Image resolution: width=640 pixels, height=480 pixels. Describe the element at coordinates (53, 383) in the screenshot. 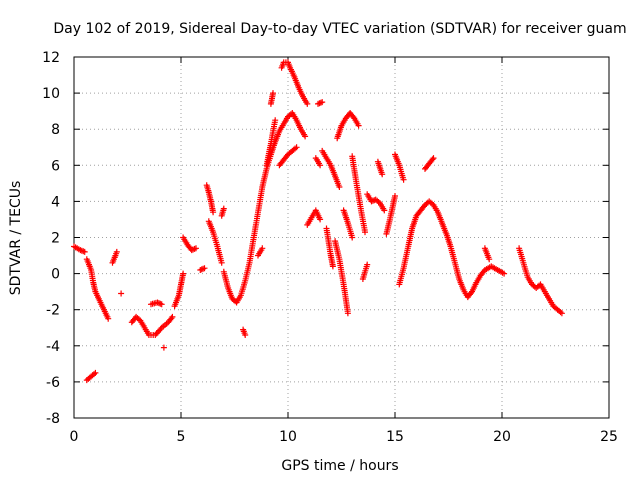

I see `y-tick-label: -6` at that location.